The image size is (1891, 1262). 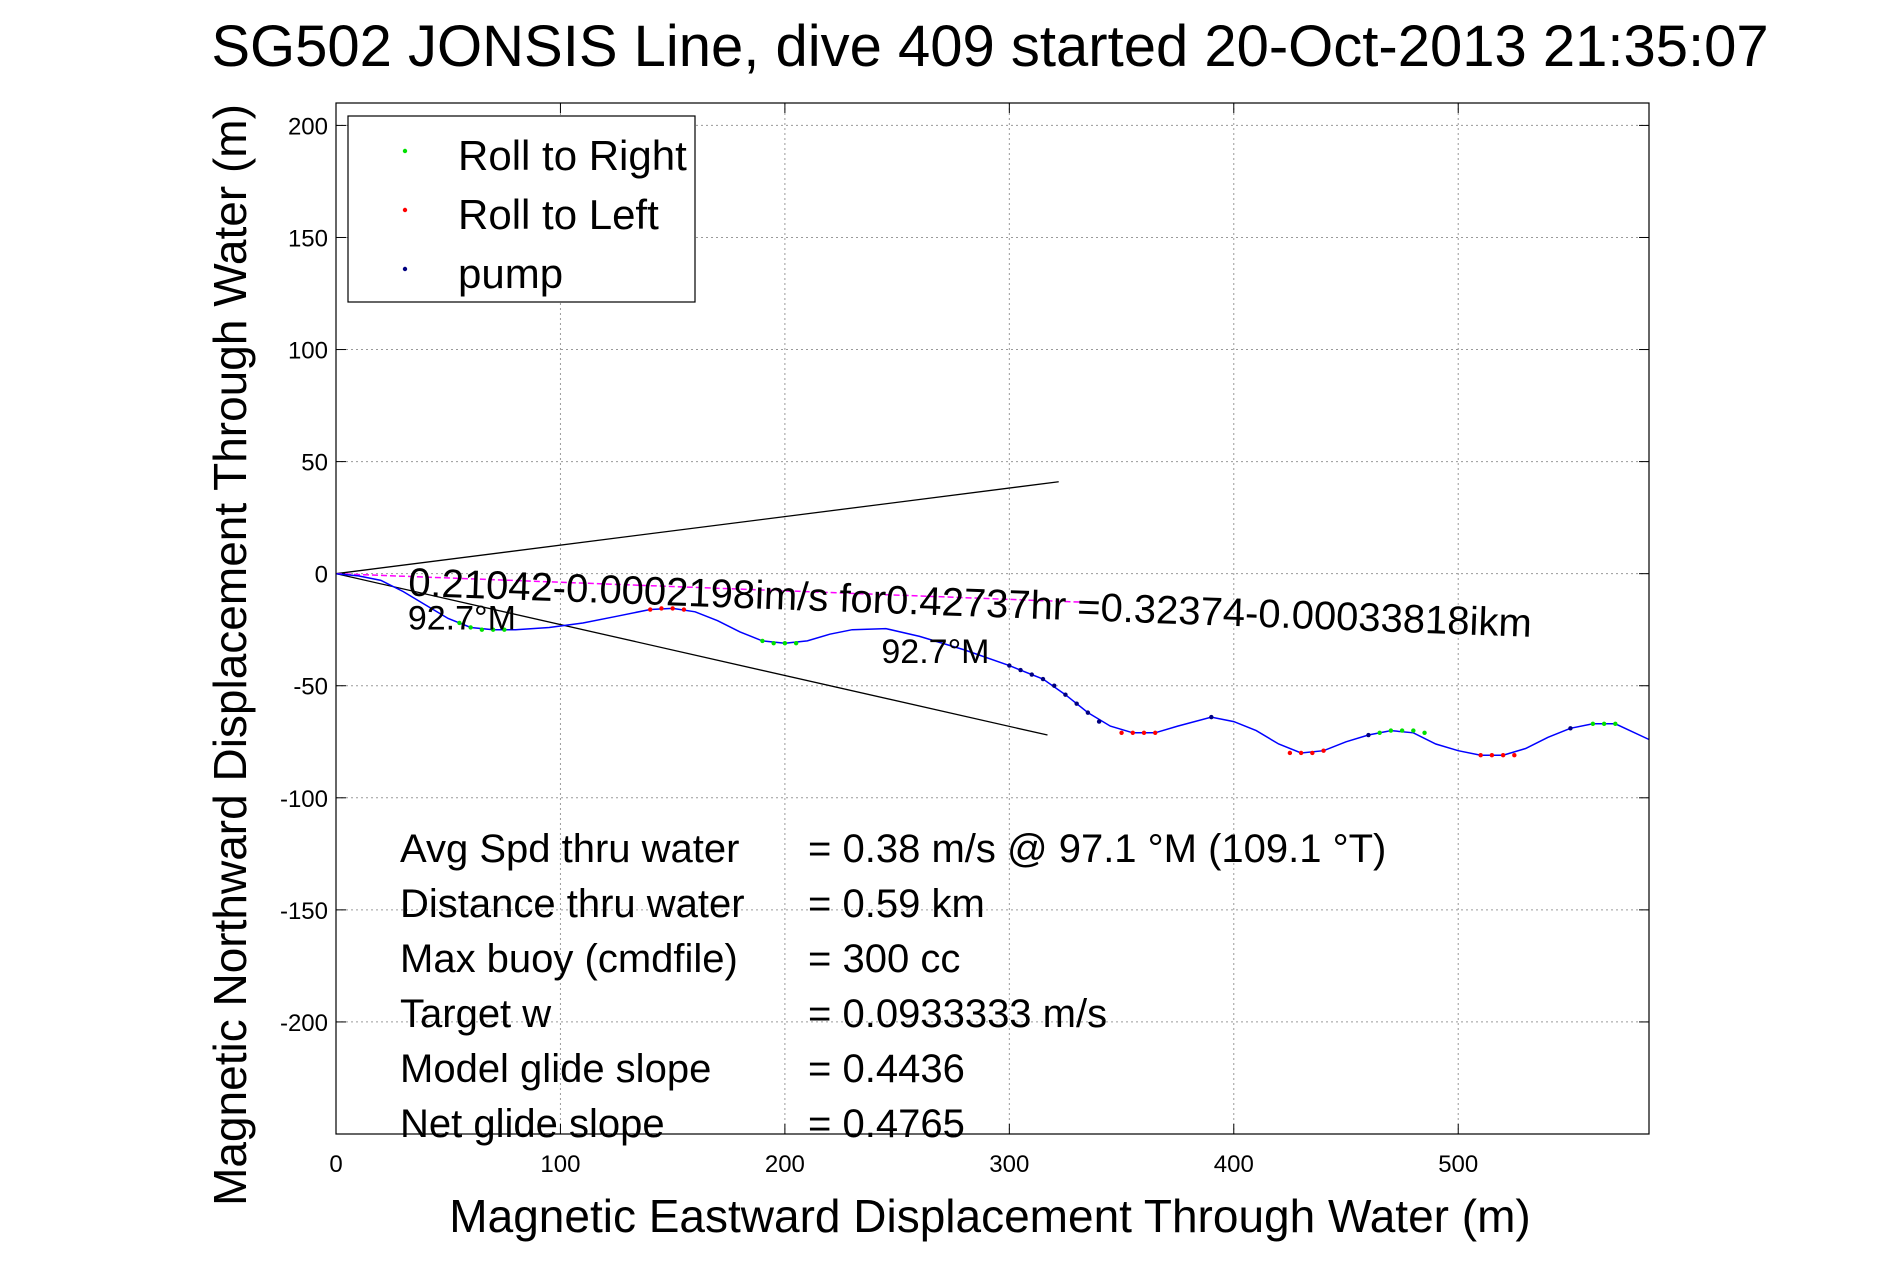 I want to click on legend: Roll to Right Roll to Left pump, so click(x=521, y=209).